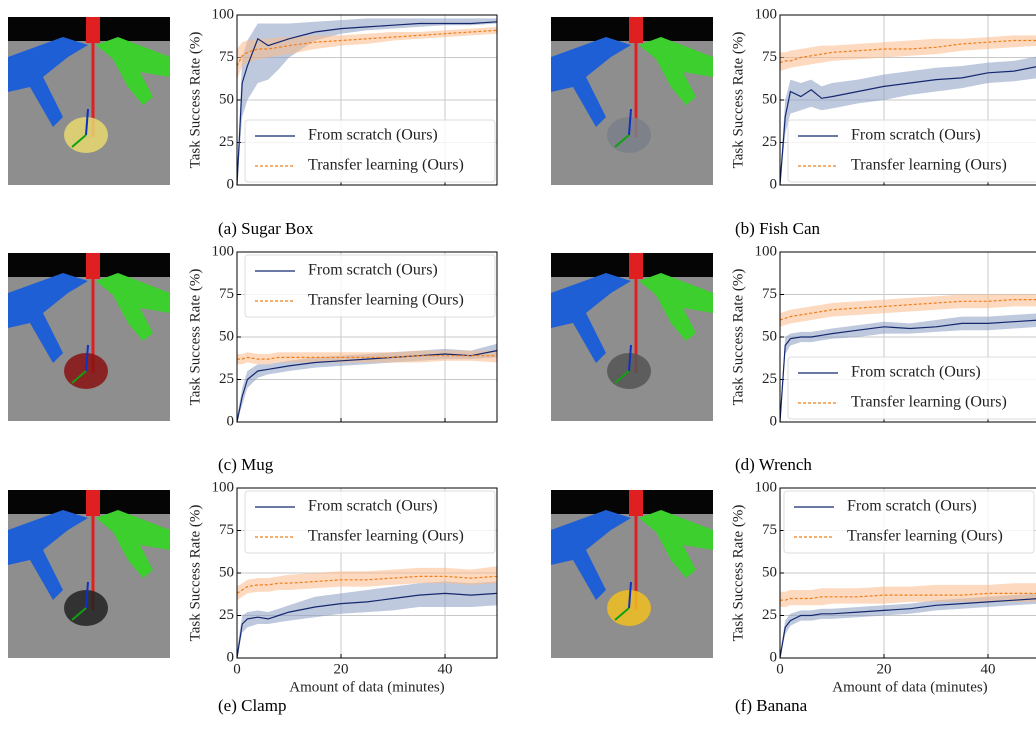 This screenshot has width=1036, height=742. What do you see at coordinates (366, 687) in the screenshot?
I see `x-axis-label: Amount of data (minutes)` at bounding box center [366, 687].